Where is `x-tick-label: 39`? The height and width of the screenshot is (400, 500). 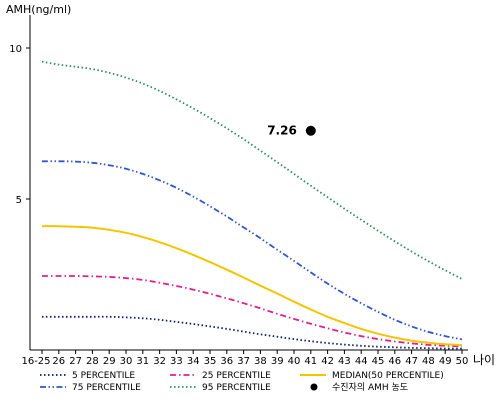
x-tick-label: 39 is located at coordinates (277, 361).